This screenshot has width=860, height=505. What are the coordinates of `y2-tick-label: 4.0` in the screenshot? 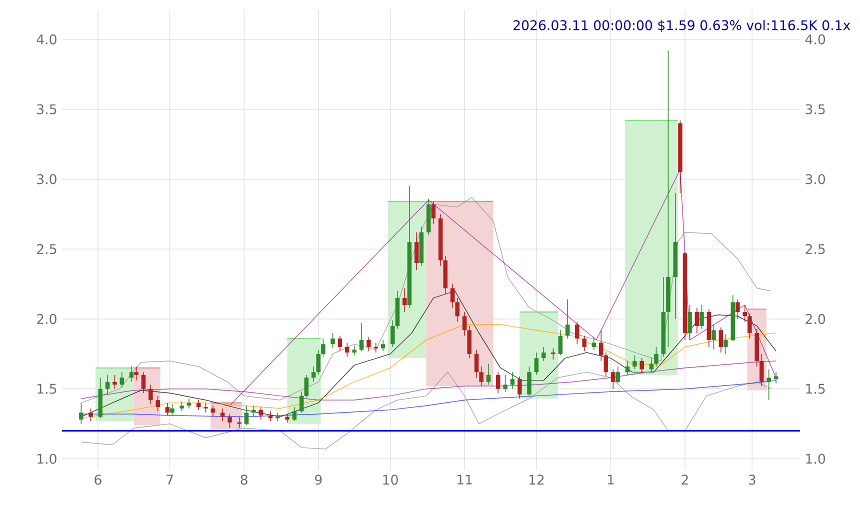 It's located at (815, 39).